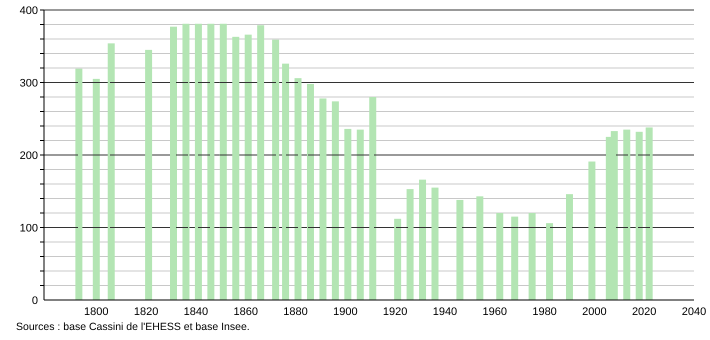 The image size is (710, 340). What do you see at coordinates (345, 312) in the screenshot?
I see `x-tick-label: 1900` at bounding box center [345, 312].